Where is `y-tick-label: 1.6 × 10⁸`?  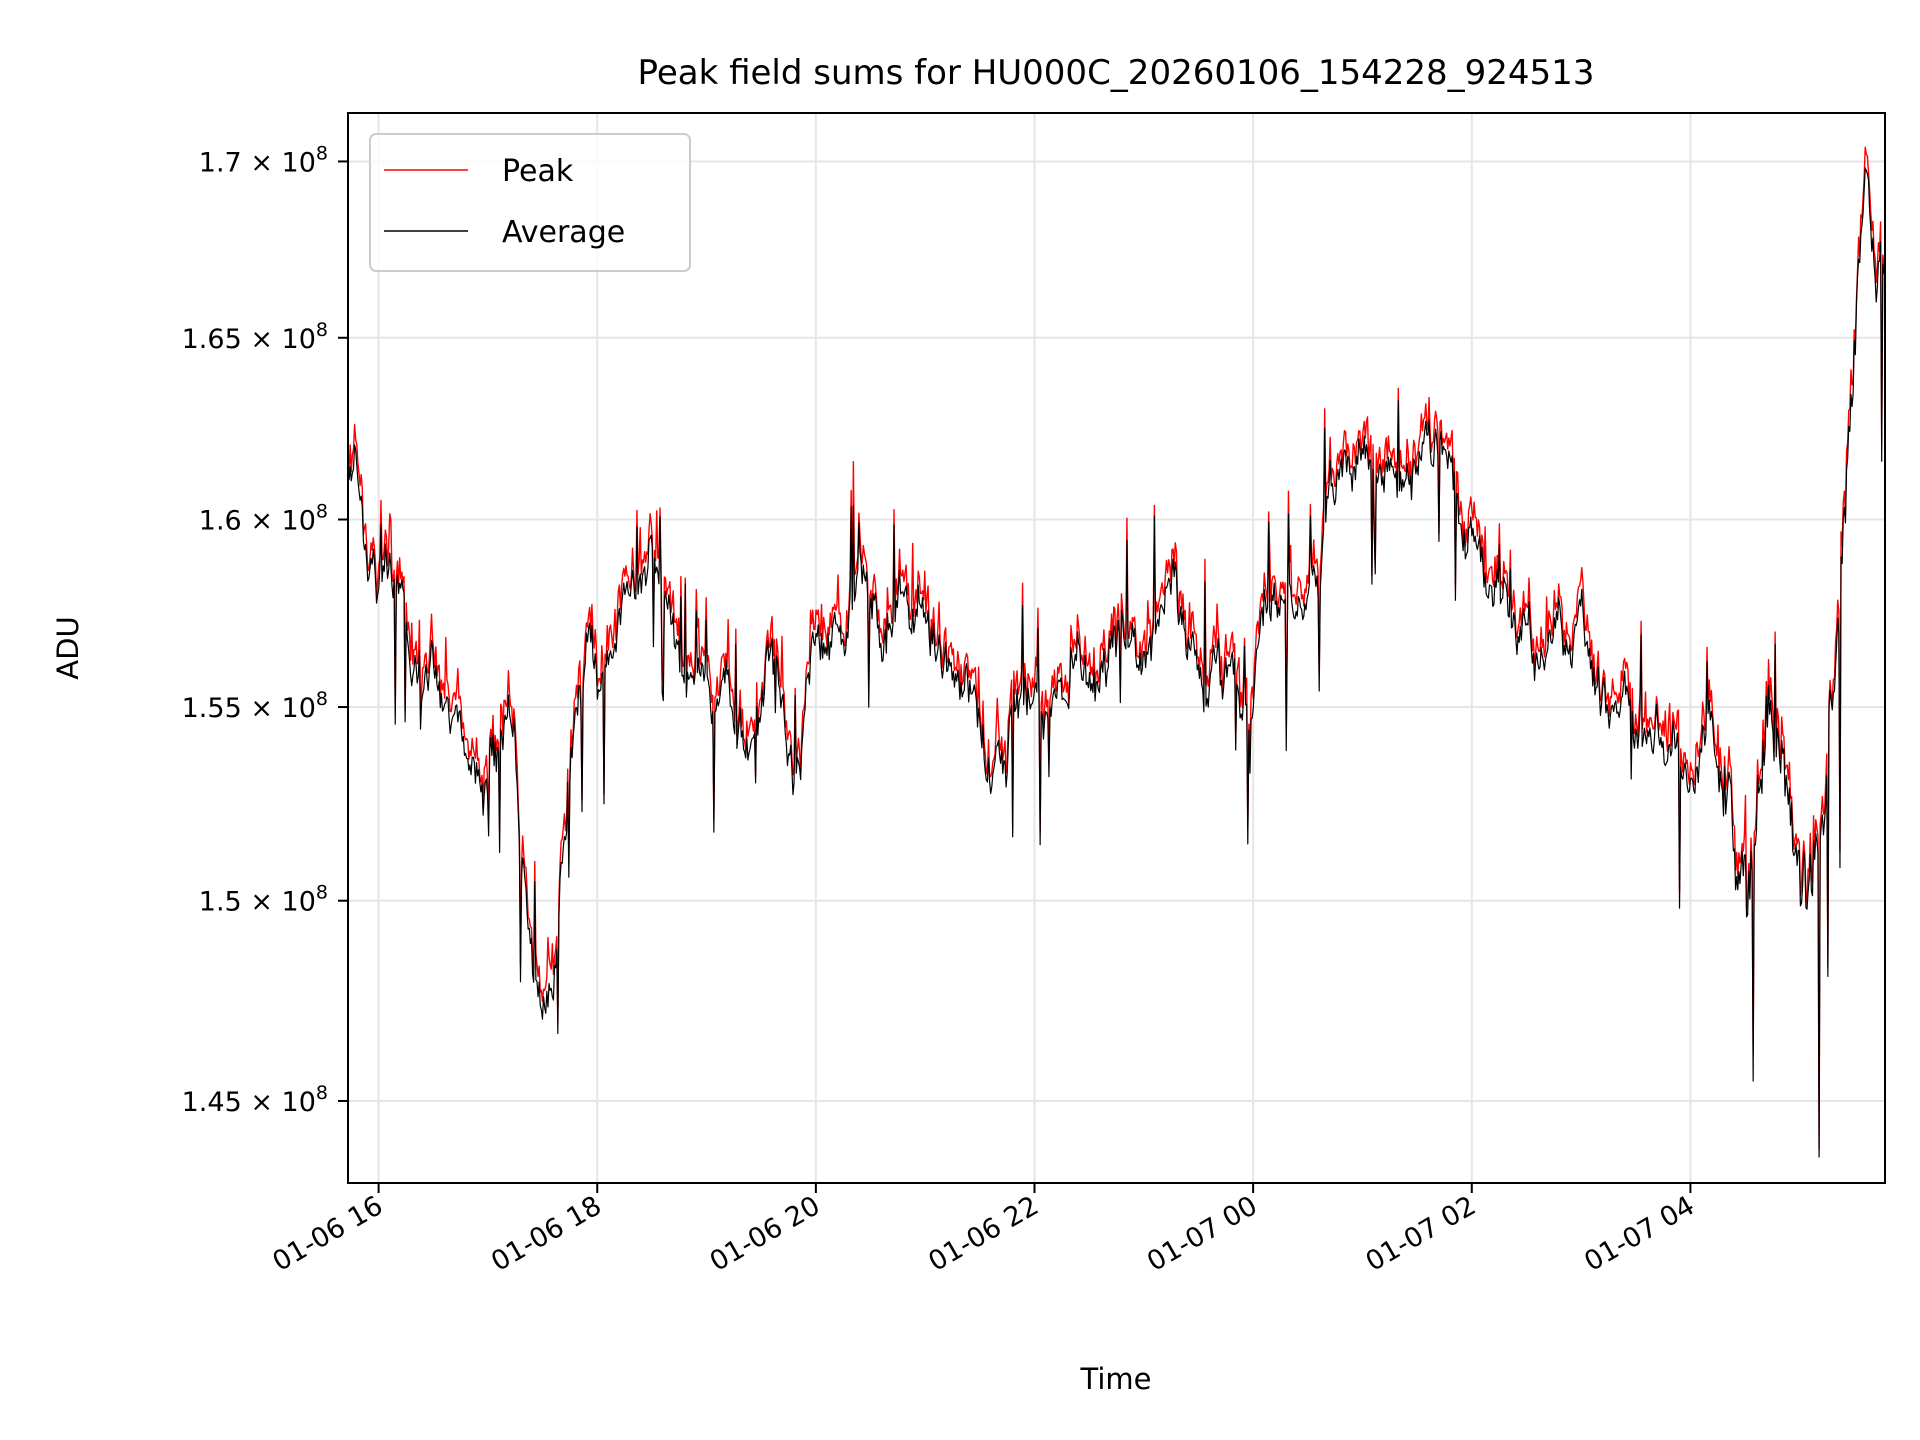 y-tick-label: 1.6 × 10⁸ is located at coordinates (263, 519).